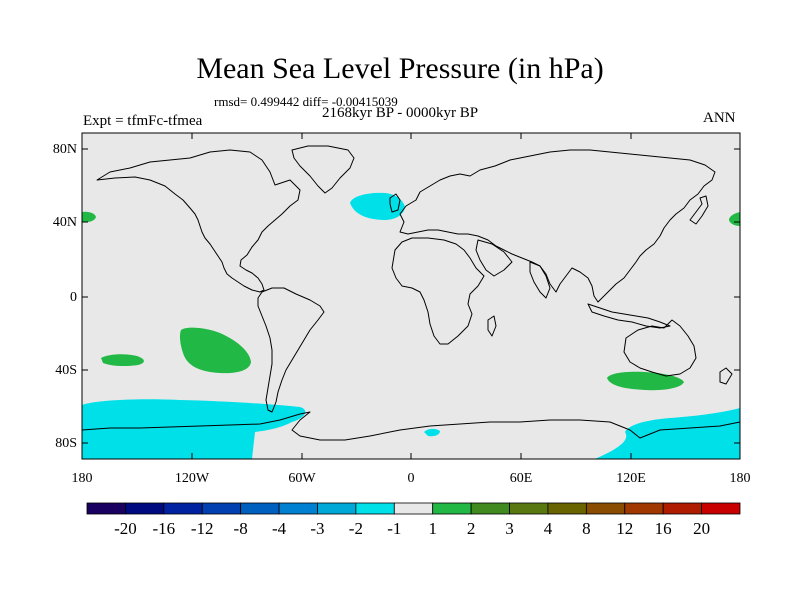  I want to click on season-label: ANN, so click(719, 118).